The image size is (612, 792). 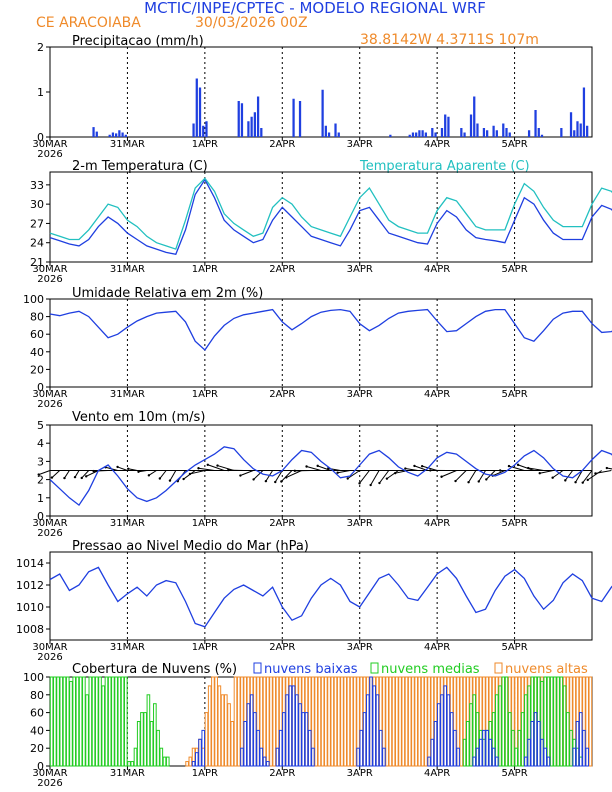 What do you see at coordinates (374, 668) in the screenshot?
I see `legend-swatch-mid` at bounding box center [374, 668].